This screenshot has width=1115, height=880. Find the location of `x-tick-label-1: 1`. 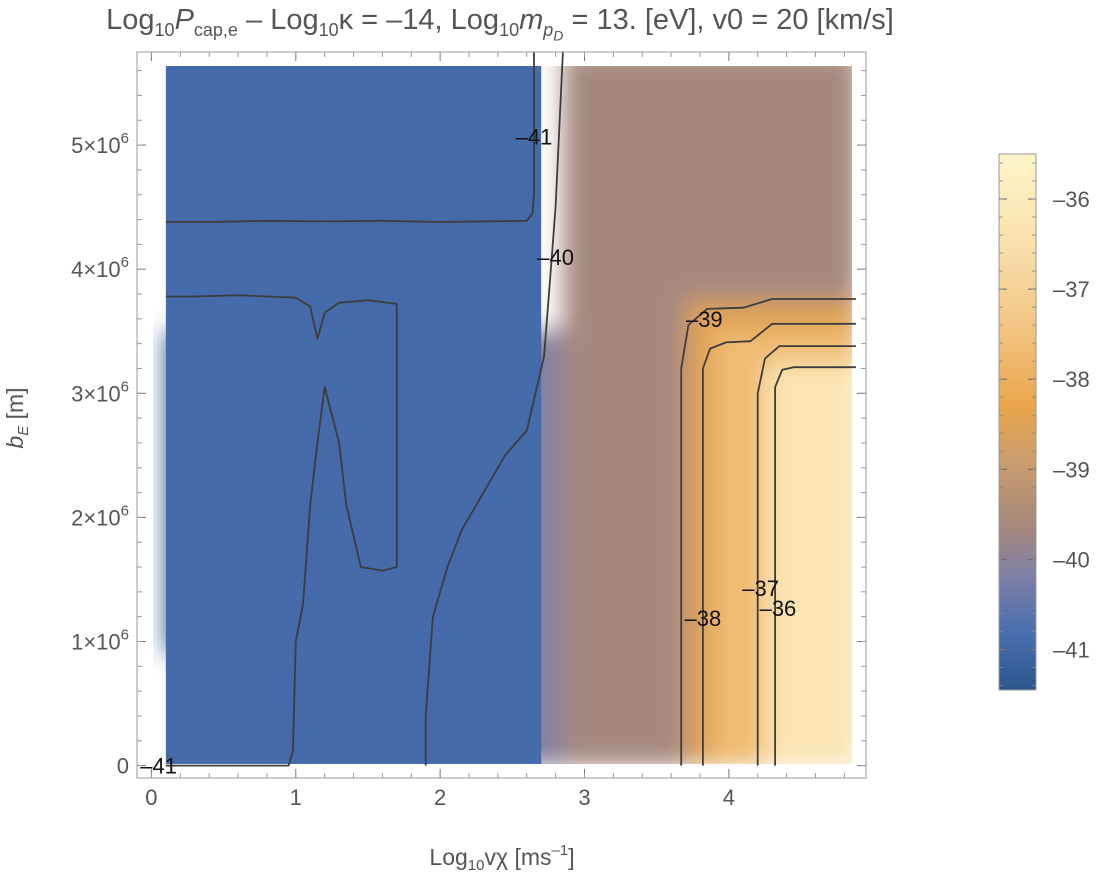

x-tick-label-1: 1 is located at coordinates (296, 797).